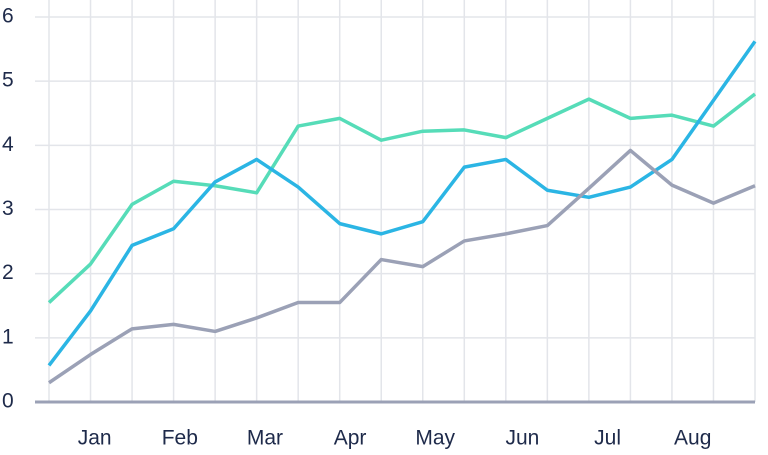 The height and width of the screenshot is (455, 768). I want to click on x-tick-label: Aug, so click(692, 438).